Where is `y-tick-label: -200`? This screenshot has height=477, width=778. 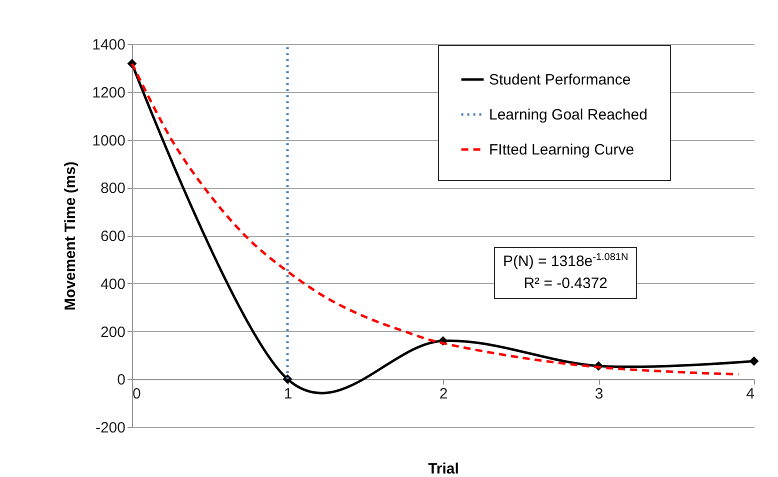
y-tick-label: -200 is located at coordinates (110, 428).